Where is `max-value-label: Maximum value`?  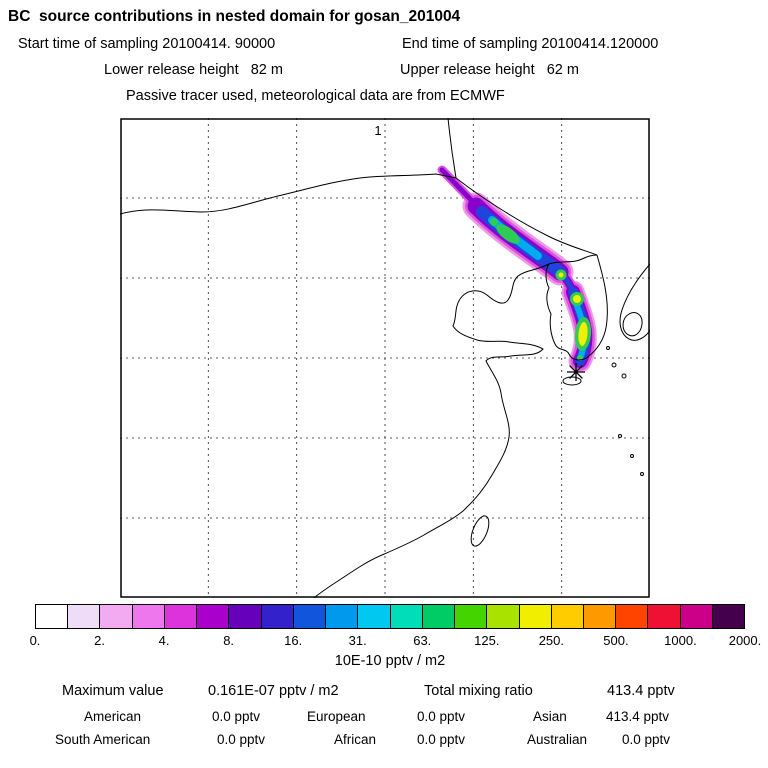 max-value-label: Maximum value is located at coordinates (113, 691).